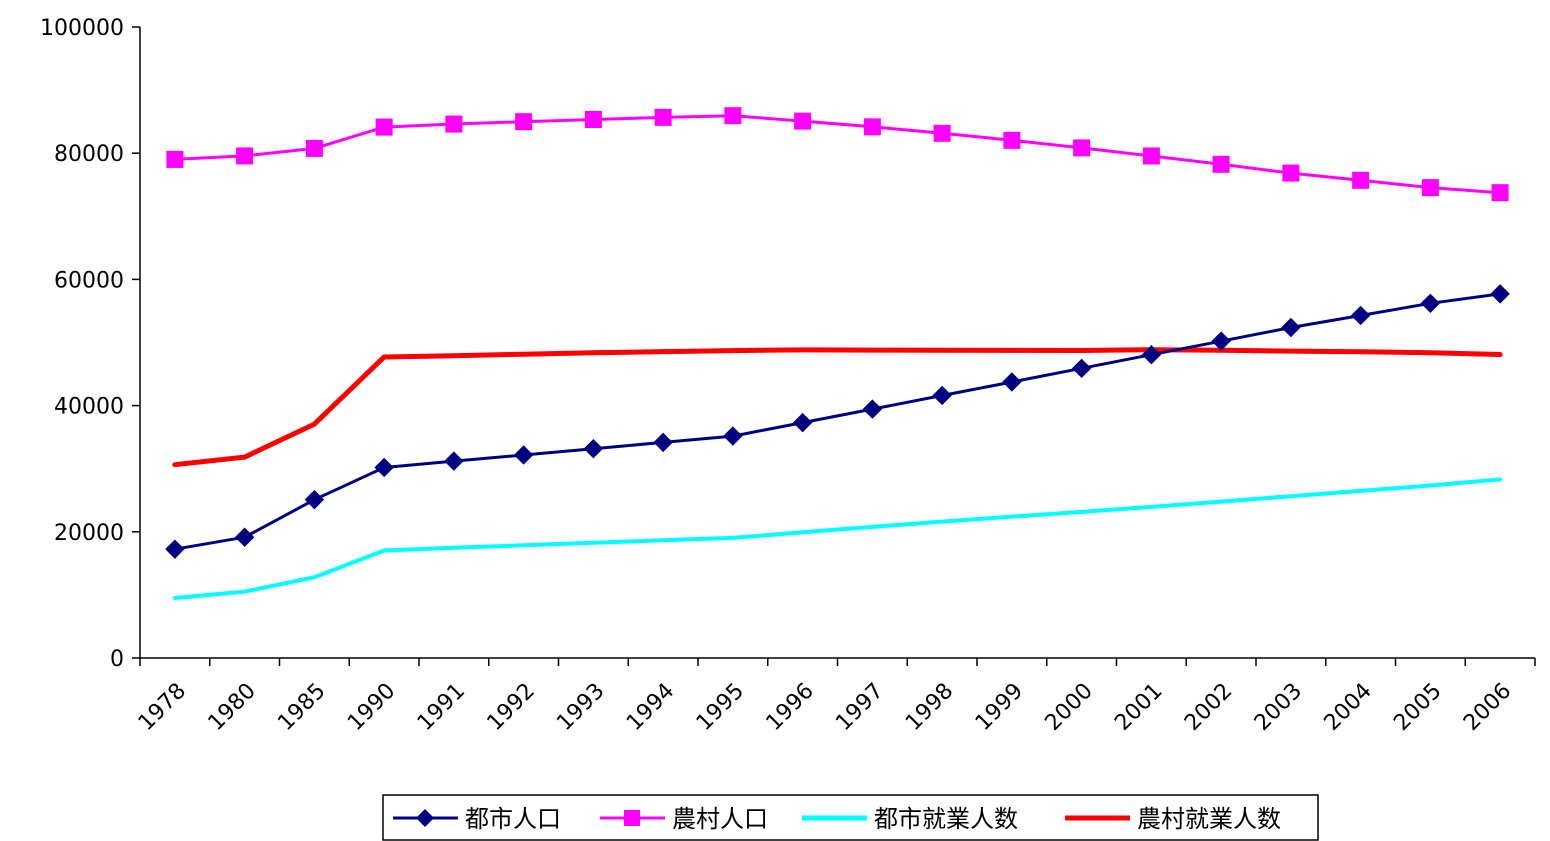 This screenshot has height=841, width=1550. Describe the element at coordinates (1209, 819) in the screenshot. I see `legend-label: 農村就業人数` at that location.